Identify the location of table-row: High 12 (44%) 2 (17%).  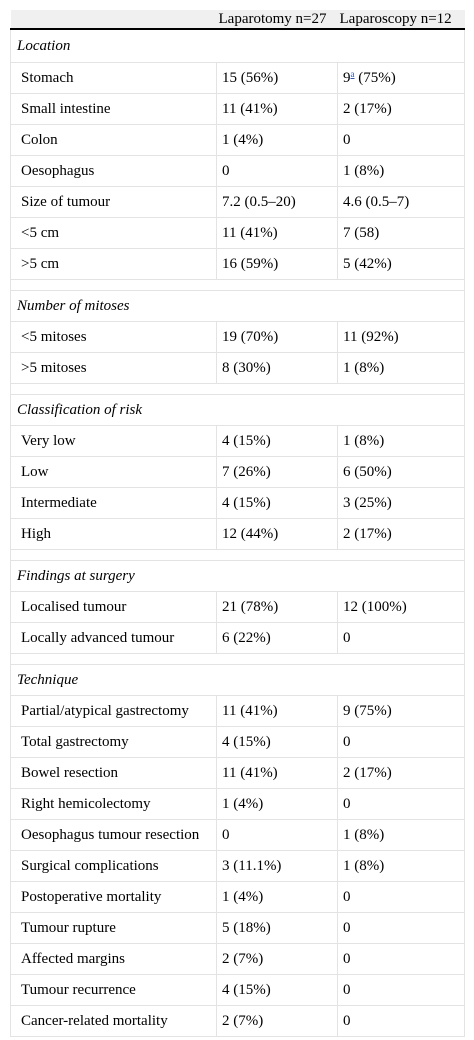
(237, 534).